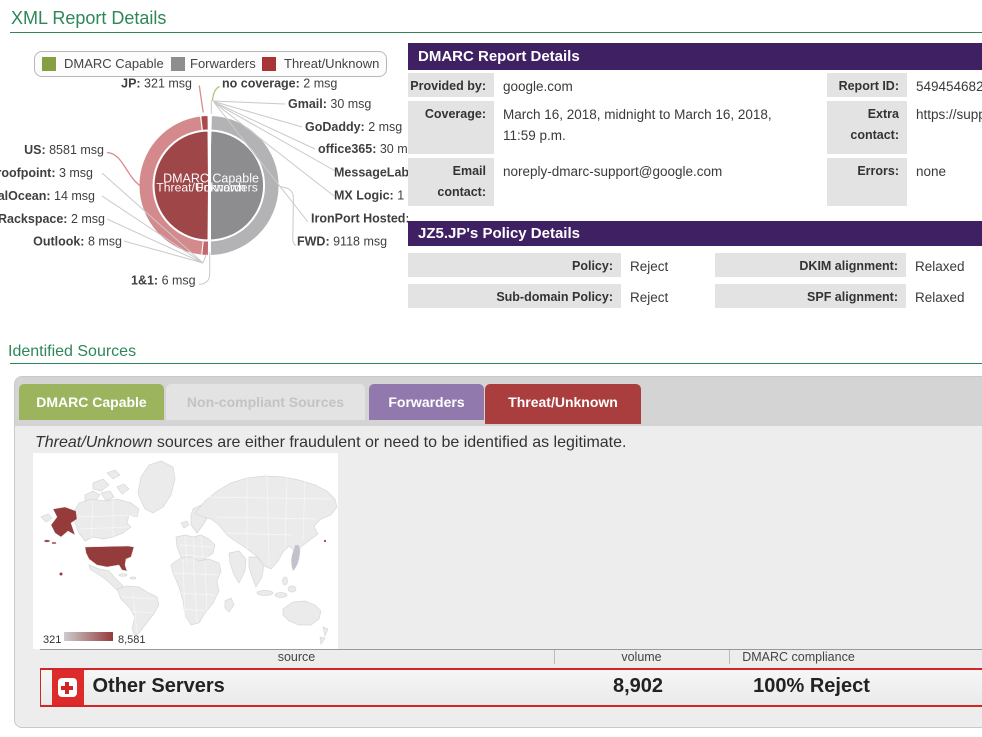 Image resolution: width=982 pixels, height=737 pixels. I want to click on svg-text: 321, so click(52, 640).